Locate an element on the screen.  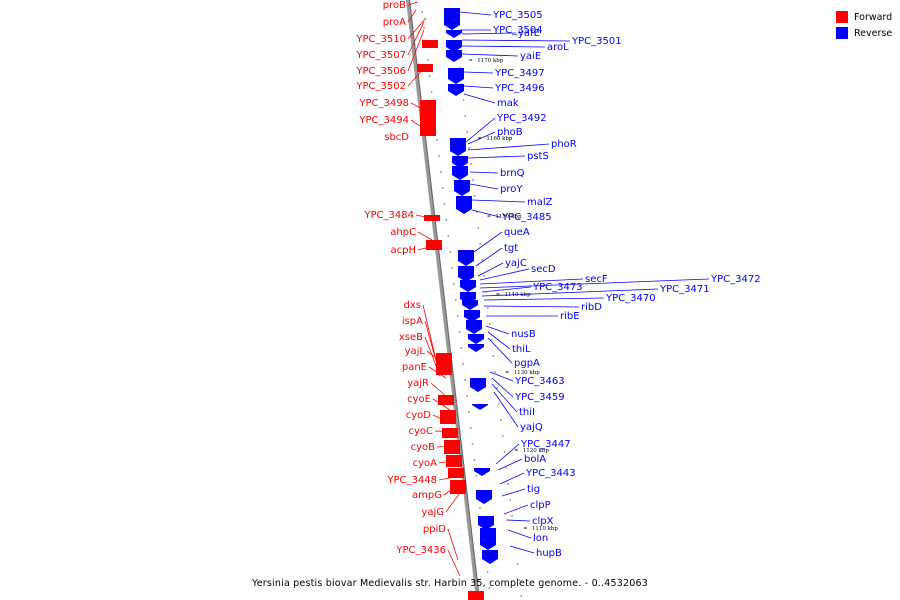
leader-line-bola is located at coordinates (510, 464).